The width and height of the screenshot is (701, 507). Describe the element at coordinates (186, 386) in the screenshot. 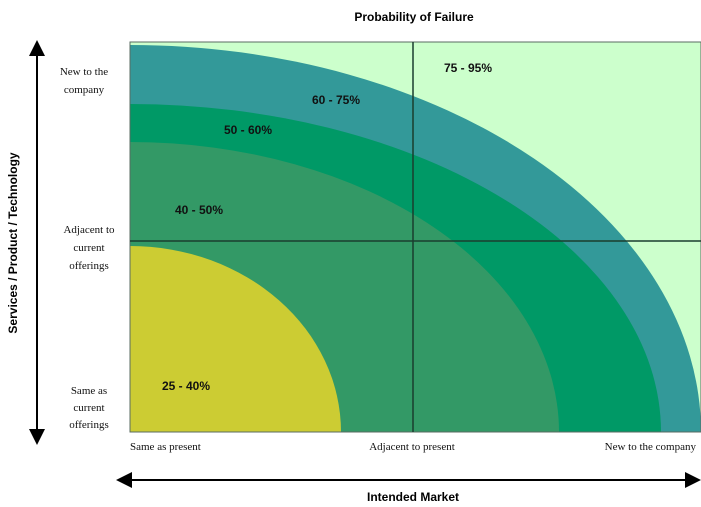

I see `zone-label-25-40: 25 - 40%` at that location.